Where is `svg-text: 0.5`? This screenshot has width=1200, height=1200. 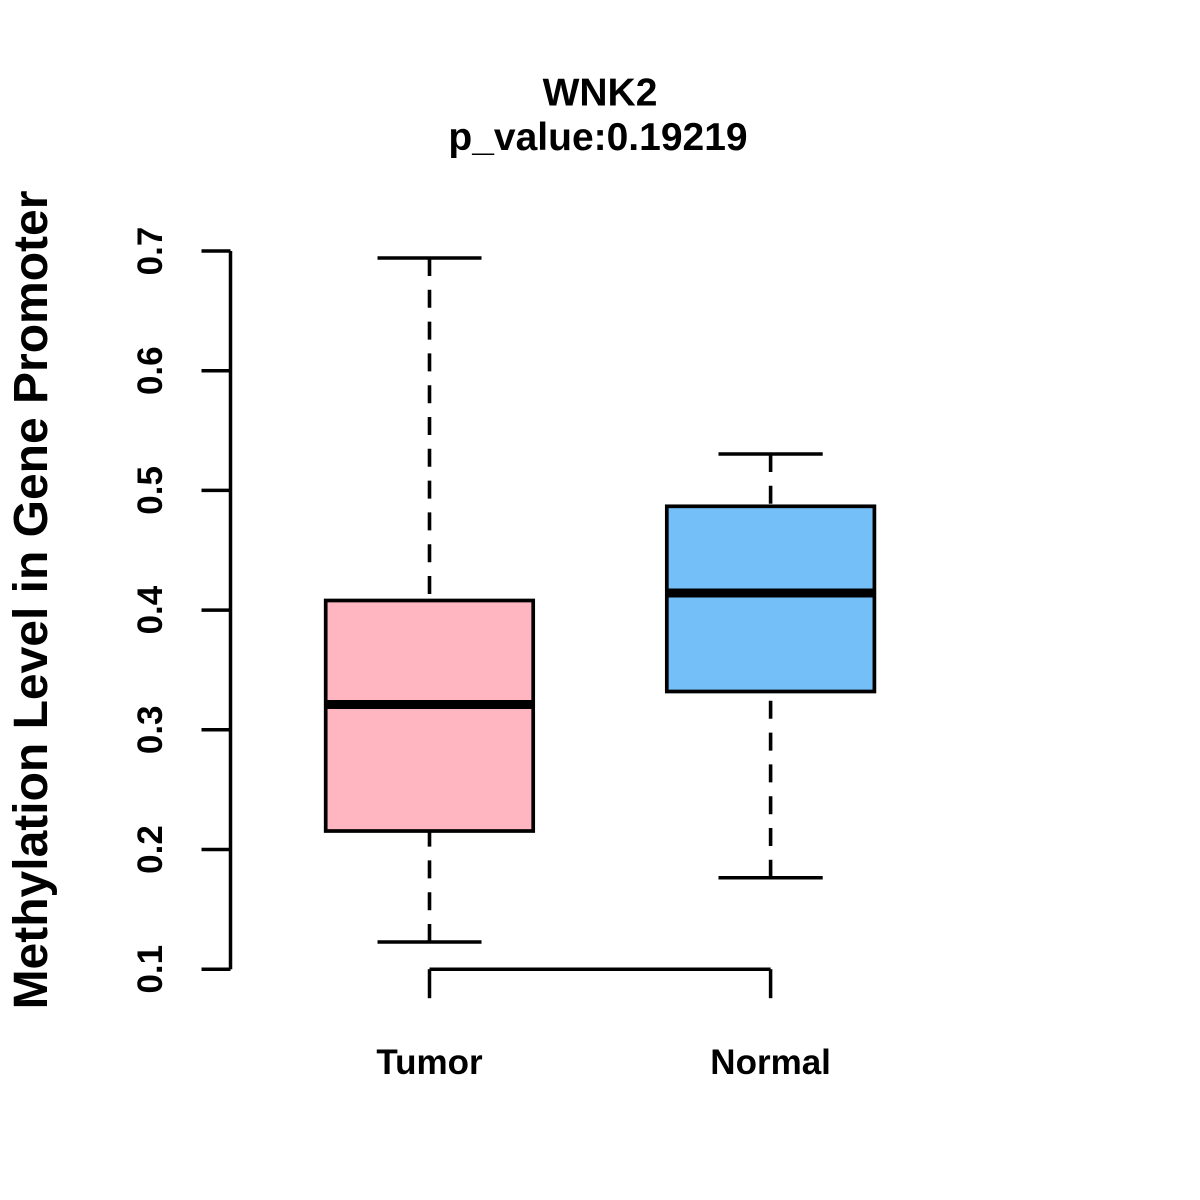
svg-text: 0.5 is located at coordinates (150, 490).